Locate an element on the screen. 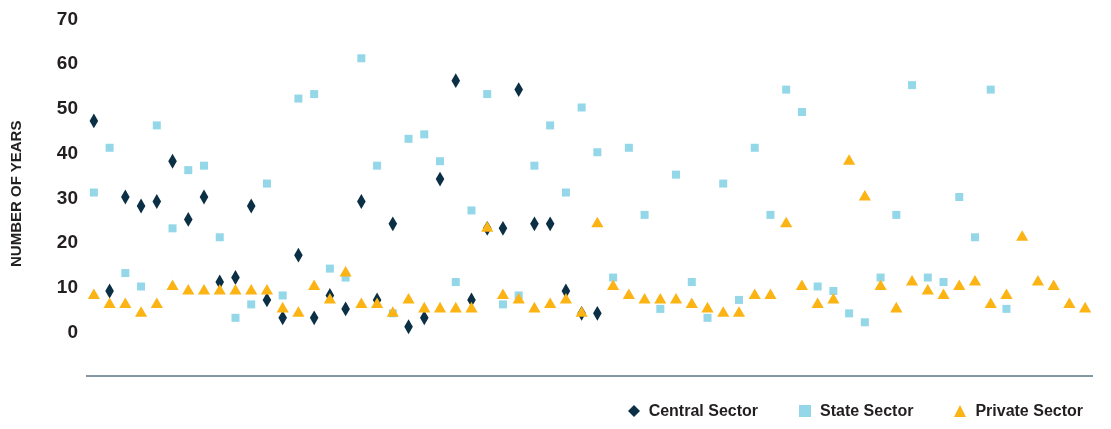 This screenshot has width=1111, height=429. legend-label: Central Sector is located at coordinates (703, 411).